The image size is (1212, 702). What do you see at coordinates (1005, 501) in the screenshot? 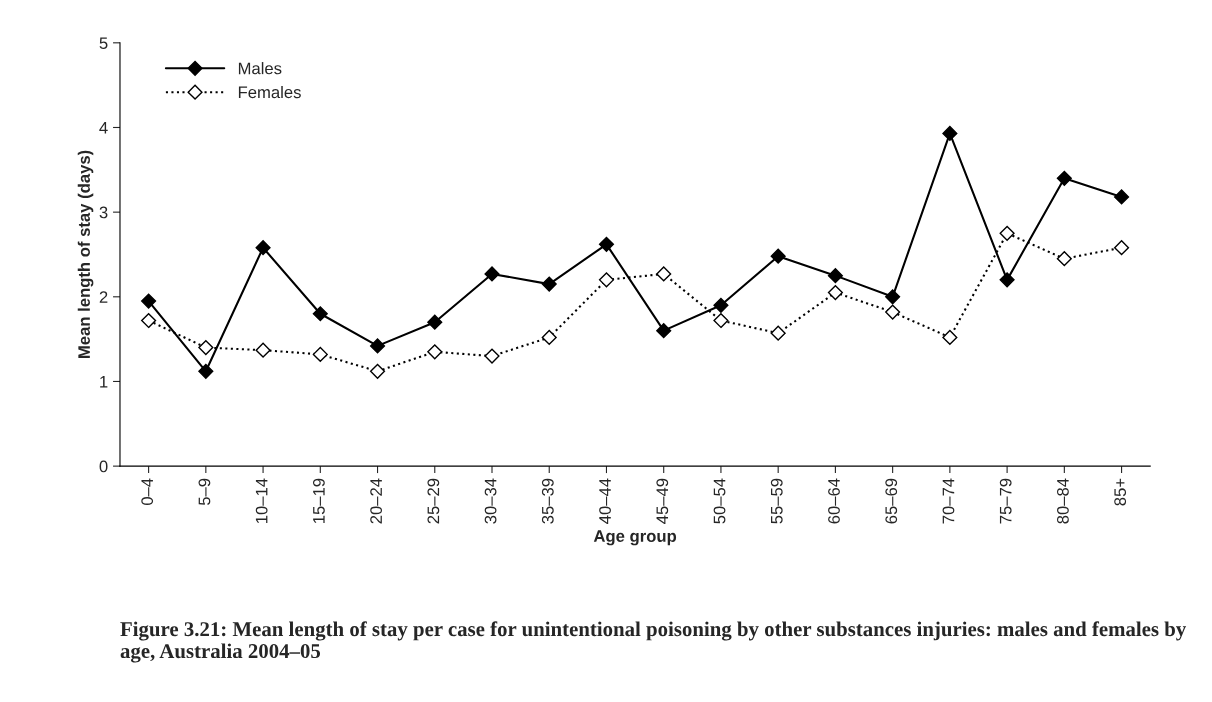
I see `x-tick-label: 75–79` at bounding box center [1005, 501].